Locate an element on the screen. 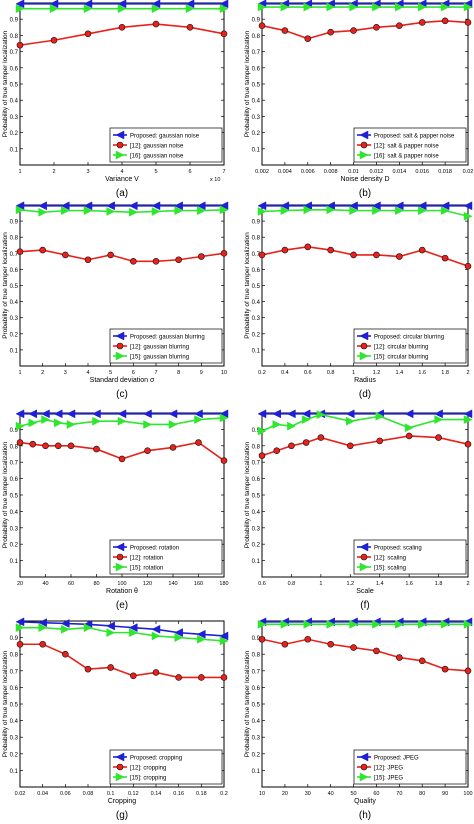  legend-entry: [15]: scaling is located at coordinates (390, 568).